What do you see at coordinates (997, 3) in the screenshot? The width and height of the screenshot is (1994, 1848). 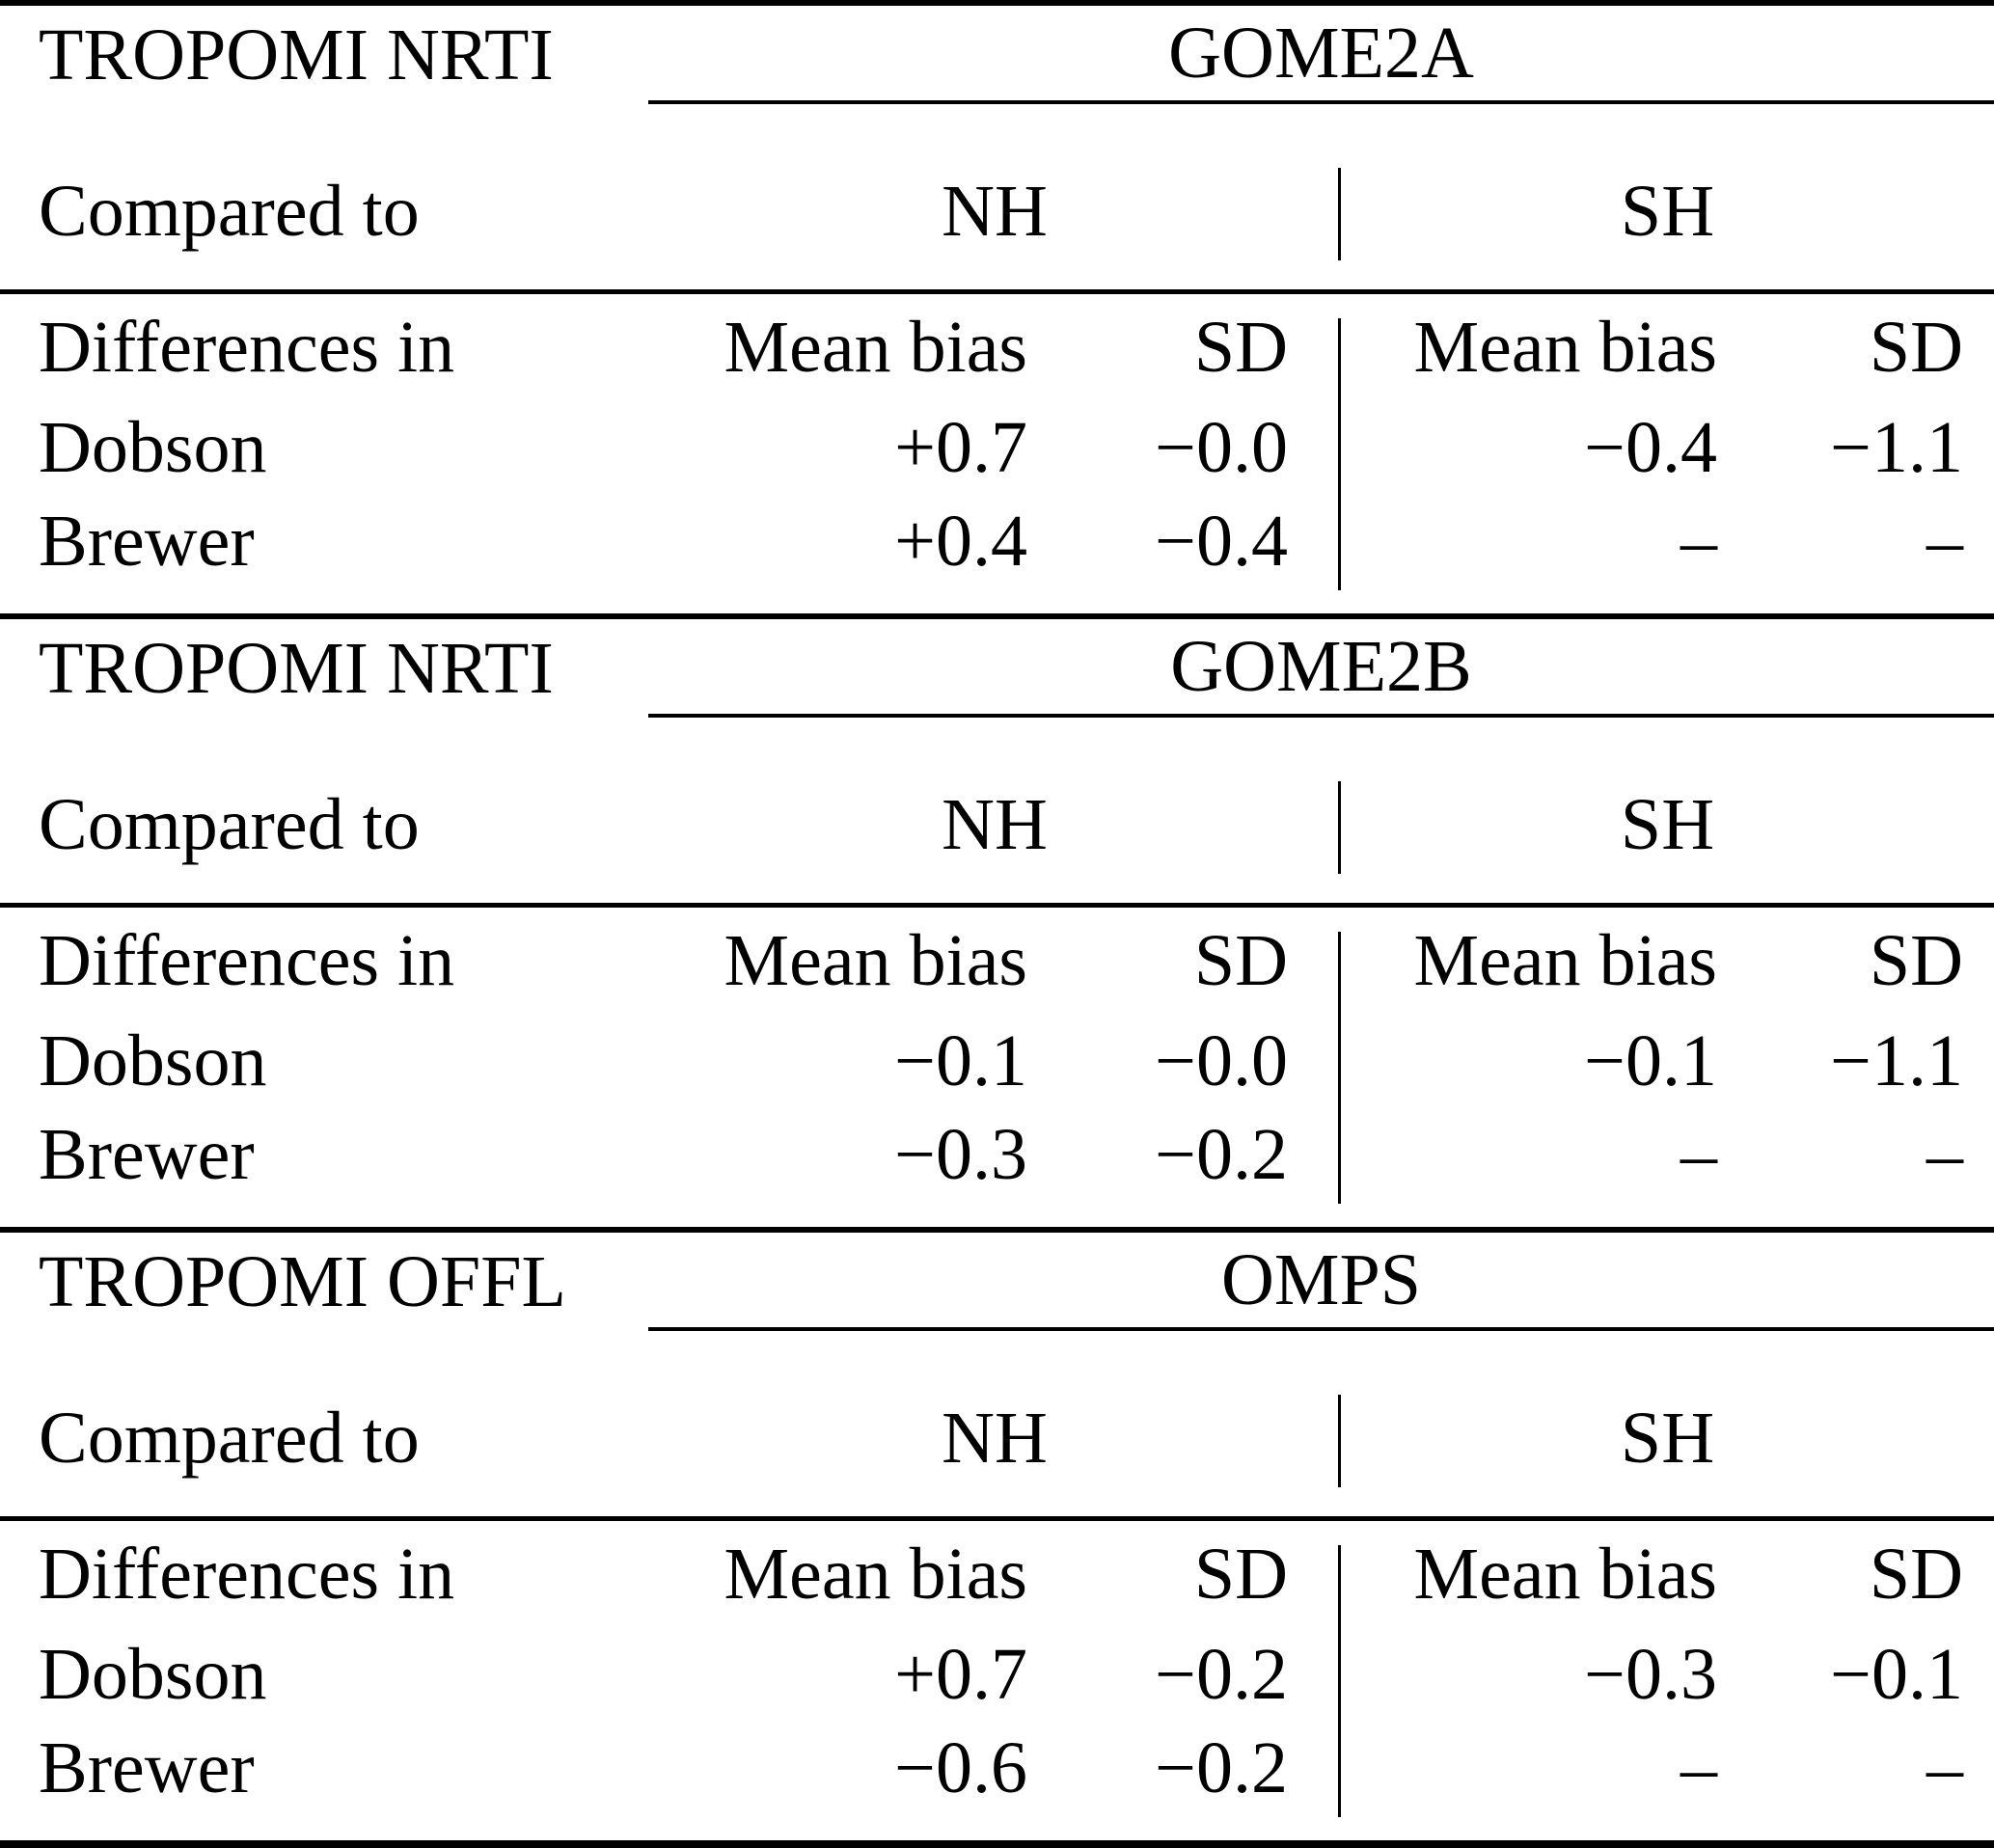 I see `horizontal-rule-top` at bounding box center [997, 3].